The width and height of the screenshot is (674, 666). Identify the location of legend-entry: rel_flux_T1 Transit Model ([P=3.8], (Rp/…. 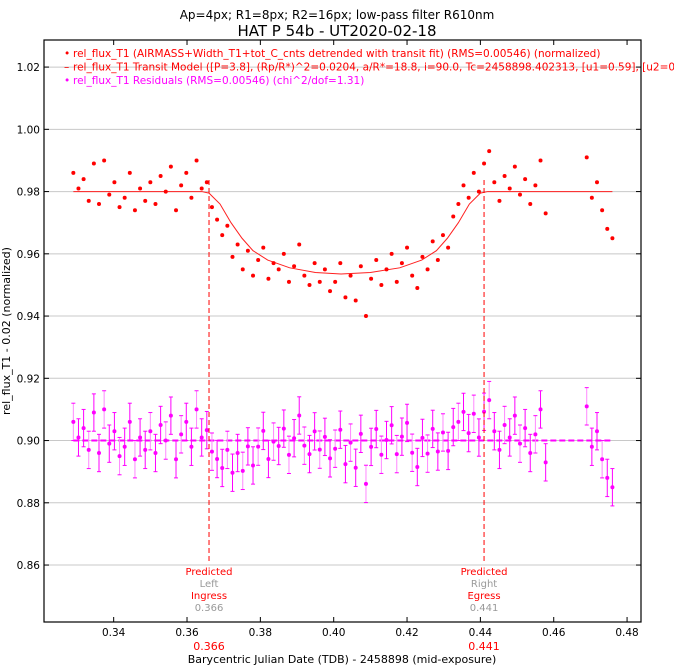
(373, 68).